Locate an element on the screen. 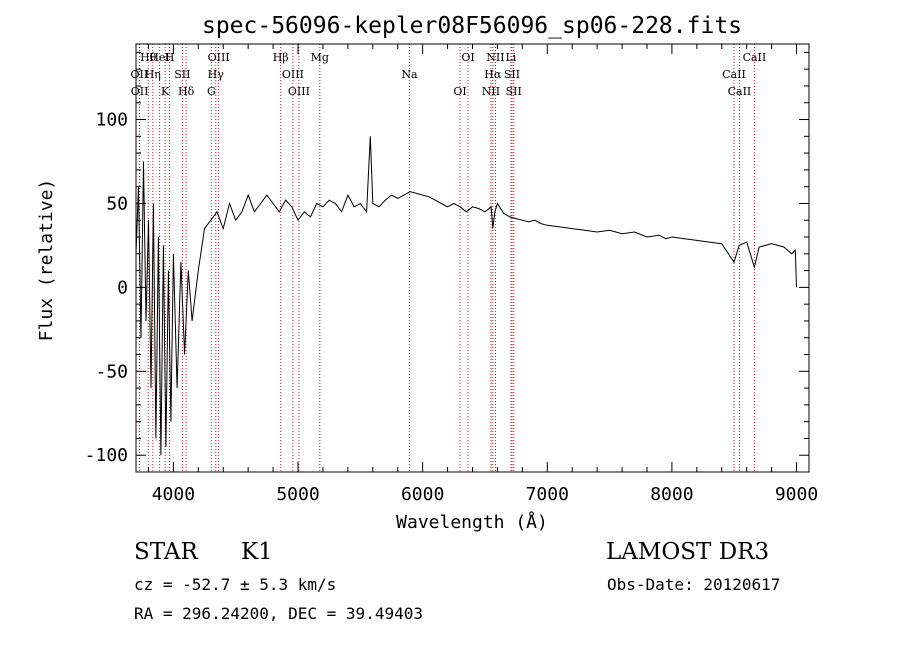 The width and height of the screenshot is (900, 649). y-tick-label: 0 is located at coordinates (122, 287).